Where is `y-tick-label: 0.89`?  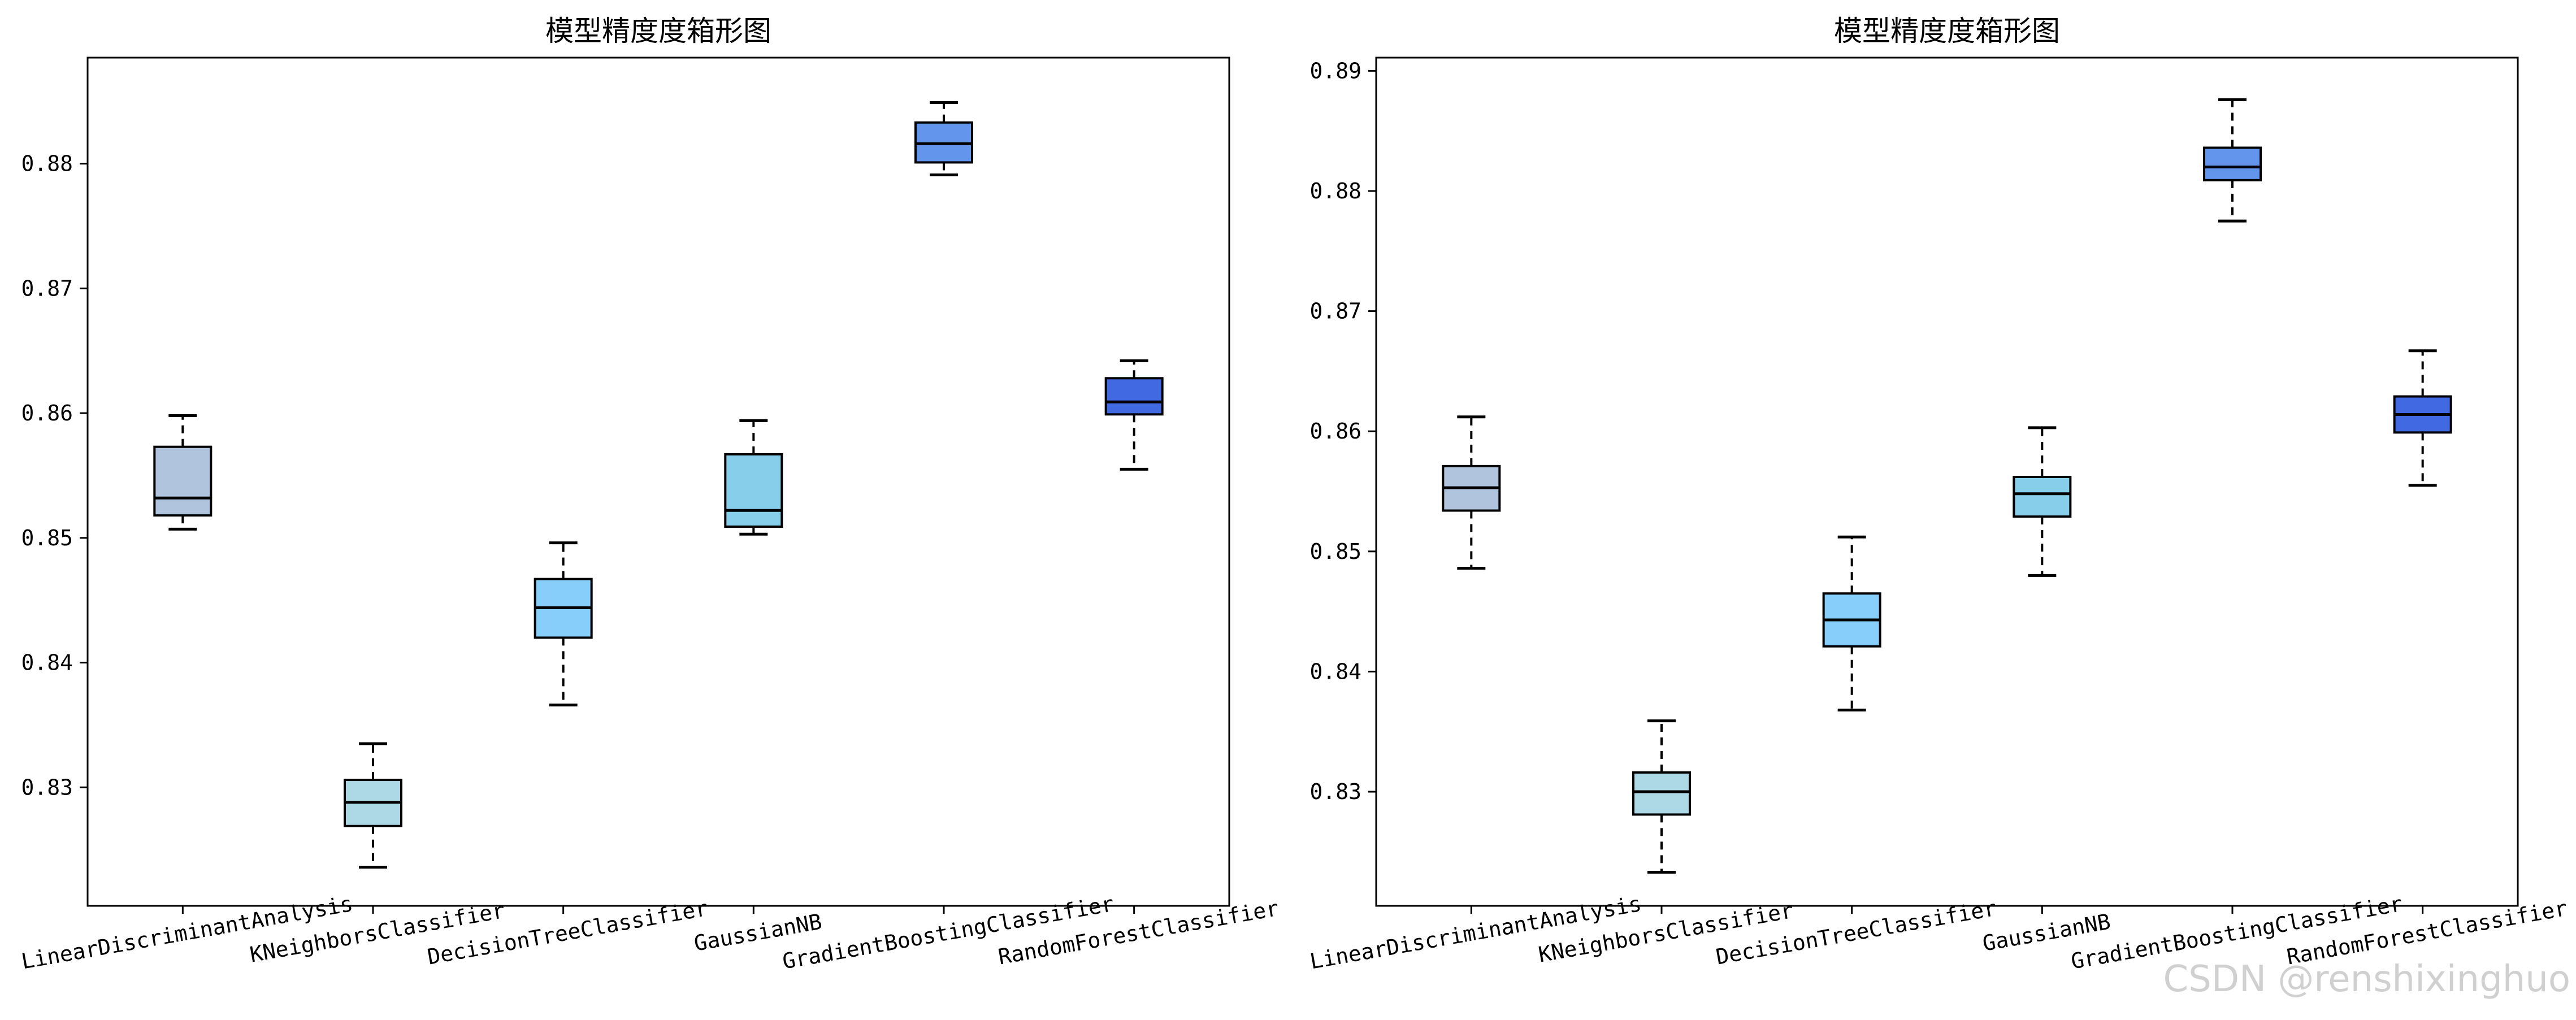
y-tick-label: 0.89 is located at coordinates (1335, 70).